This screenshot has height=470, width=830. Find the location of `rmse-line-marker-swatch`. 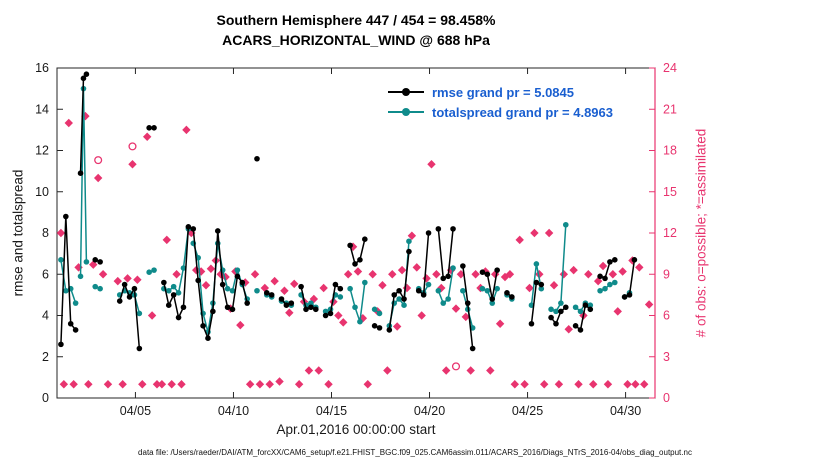

rmse-line-marker-swatch is located at coordinates (406, 92).